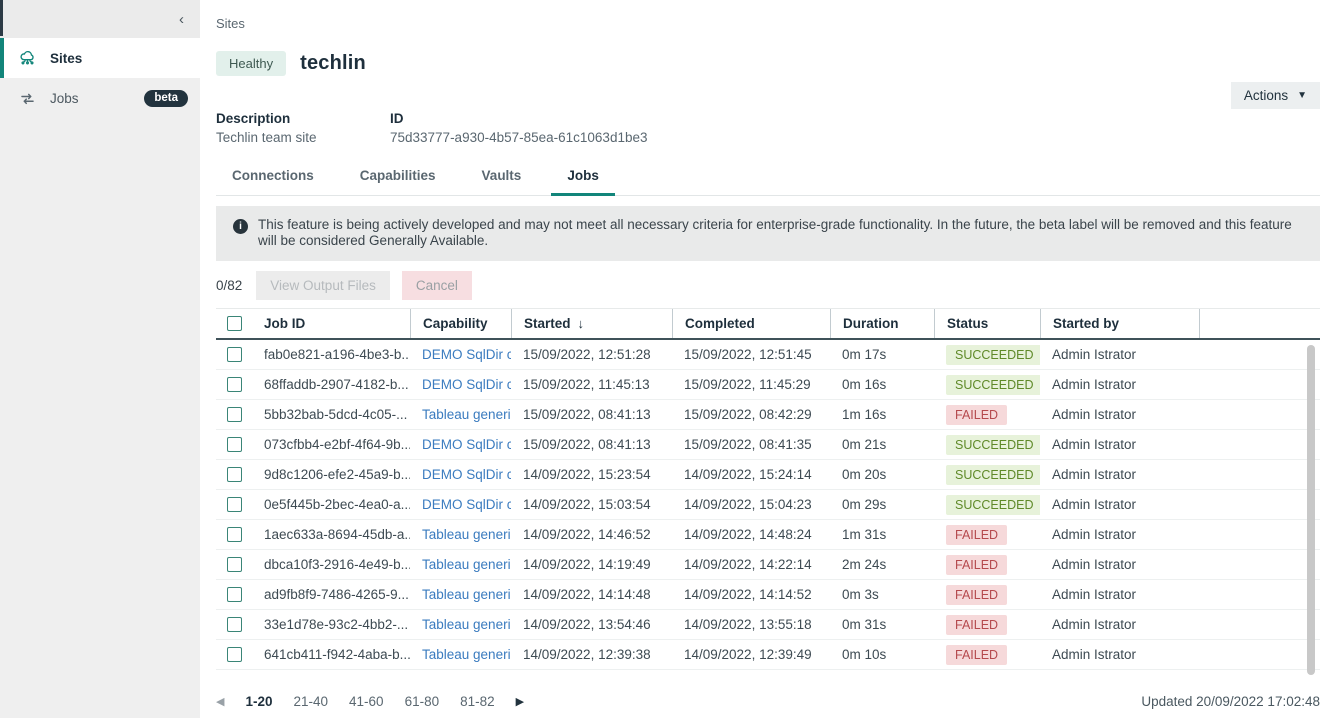 This screenshot has height=718, width=1335. I want to click on started-cell: 14/09/2022, 13:54:46, so click(587, 625).